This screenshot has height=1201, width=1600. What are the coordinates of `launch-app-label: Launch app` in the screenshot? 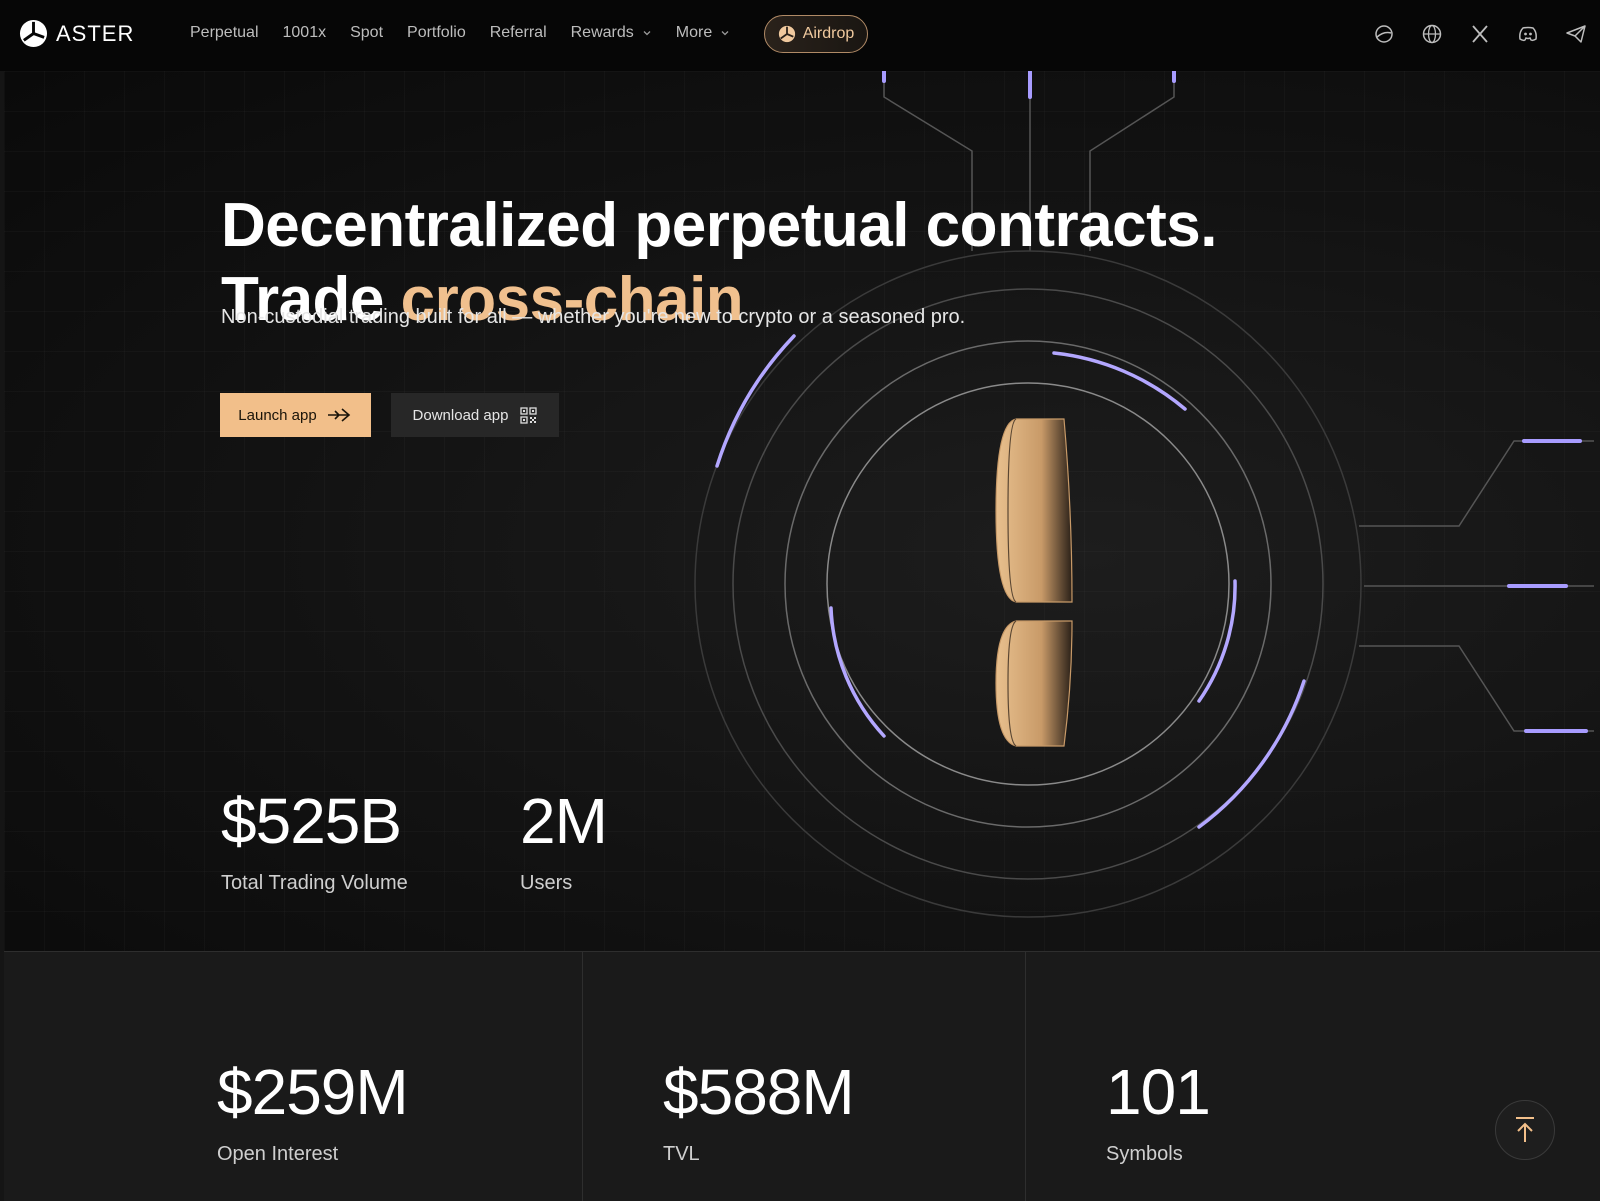 It's located at (277, 415).